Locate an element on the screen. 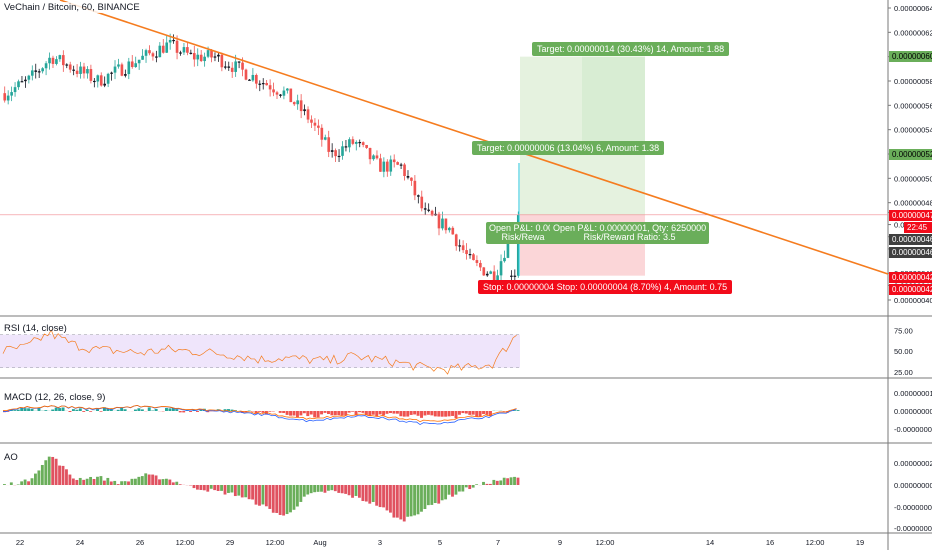 The width and height of the screenshot is (932, 550). rsi-band is located at coordinates (260, 351).